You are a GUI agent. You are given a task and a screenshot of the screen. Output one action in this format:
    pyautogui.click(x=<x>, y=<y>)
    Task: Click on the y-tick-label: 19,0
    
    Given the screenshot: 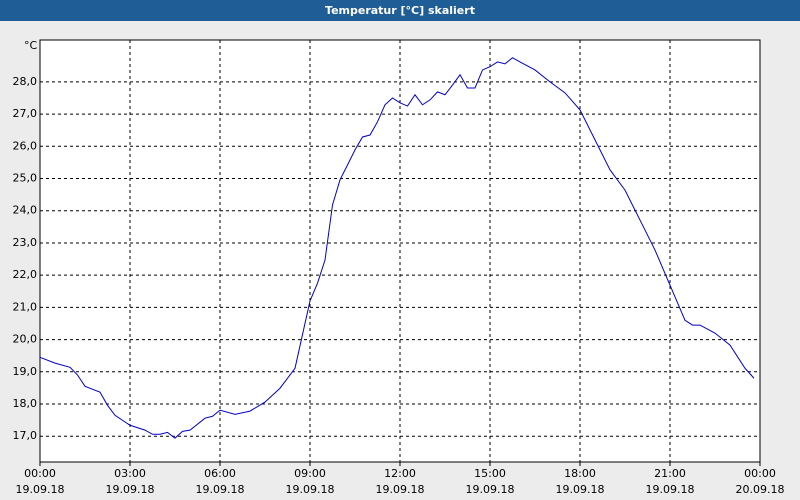 What is the action you would take?
    pyautogui.click(x=25, y=371)
    